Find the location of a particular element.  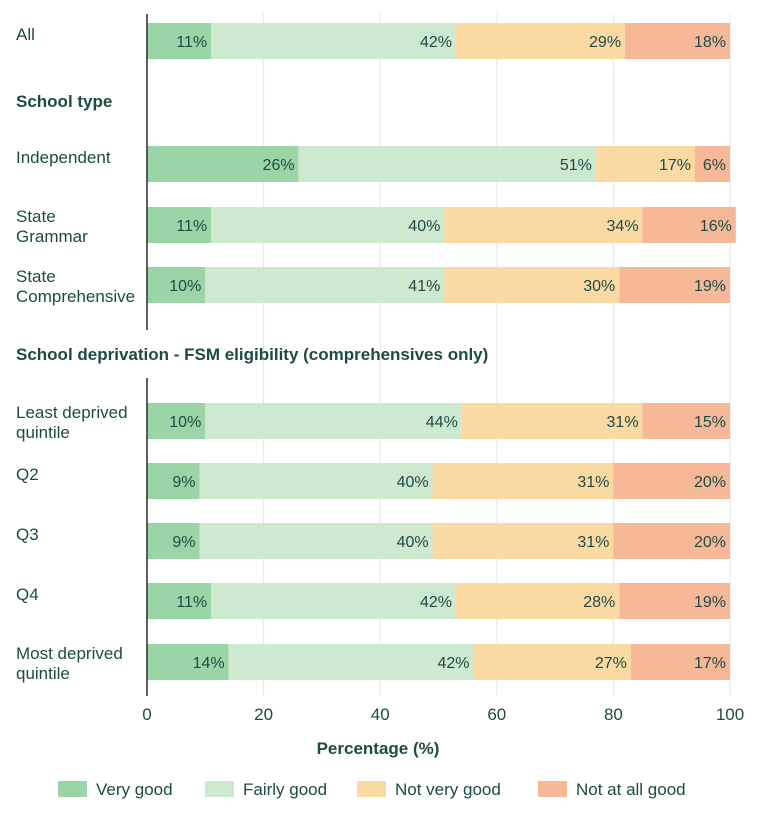

category-label: Q2 is located at coordinates (27, 474).